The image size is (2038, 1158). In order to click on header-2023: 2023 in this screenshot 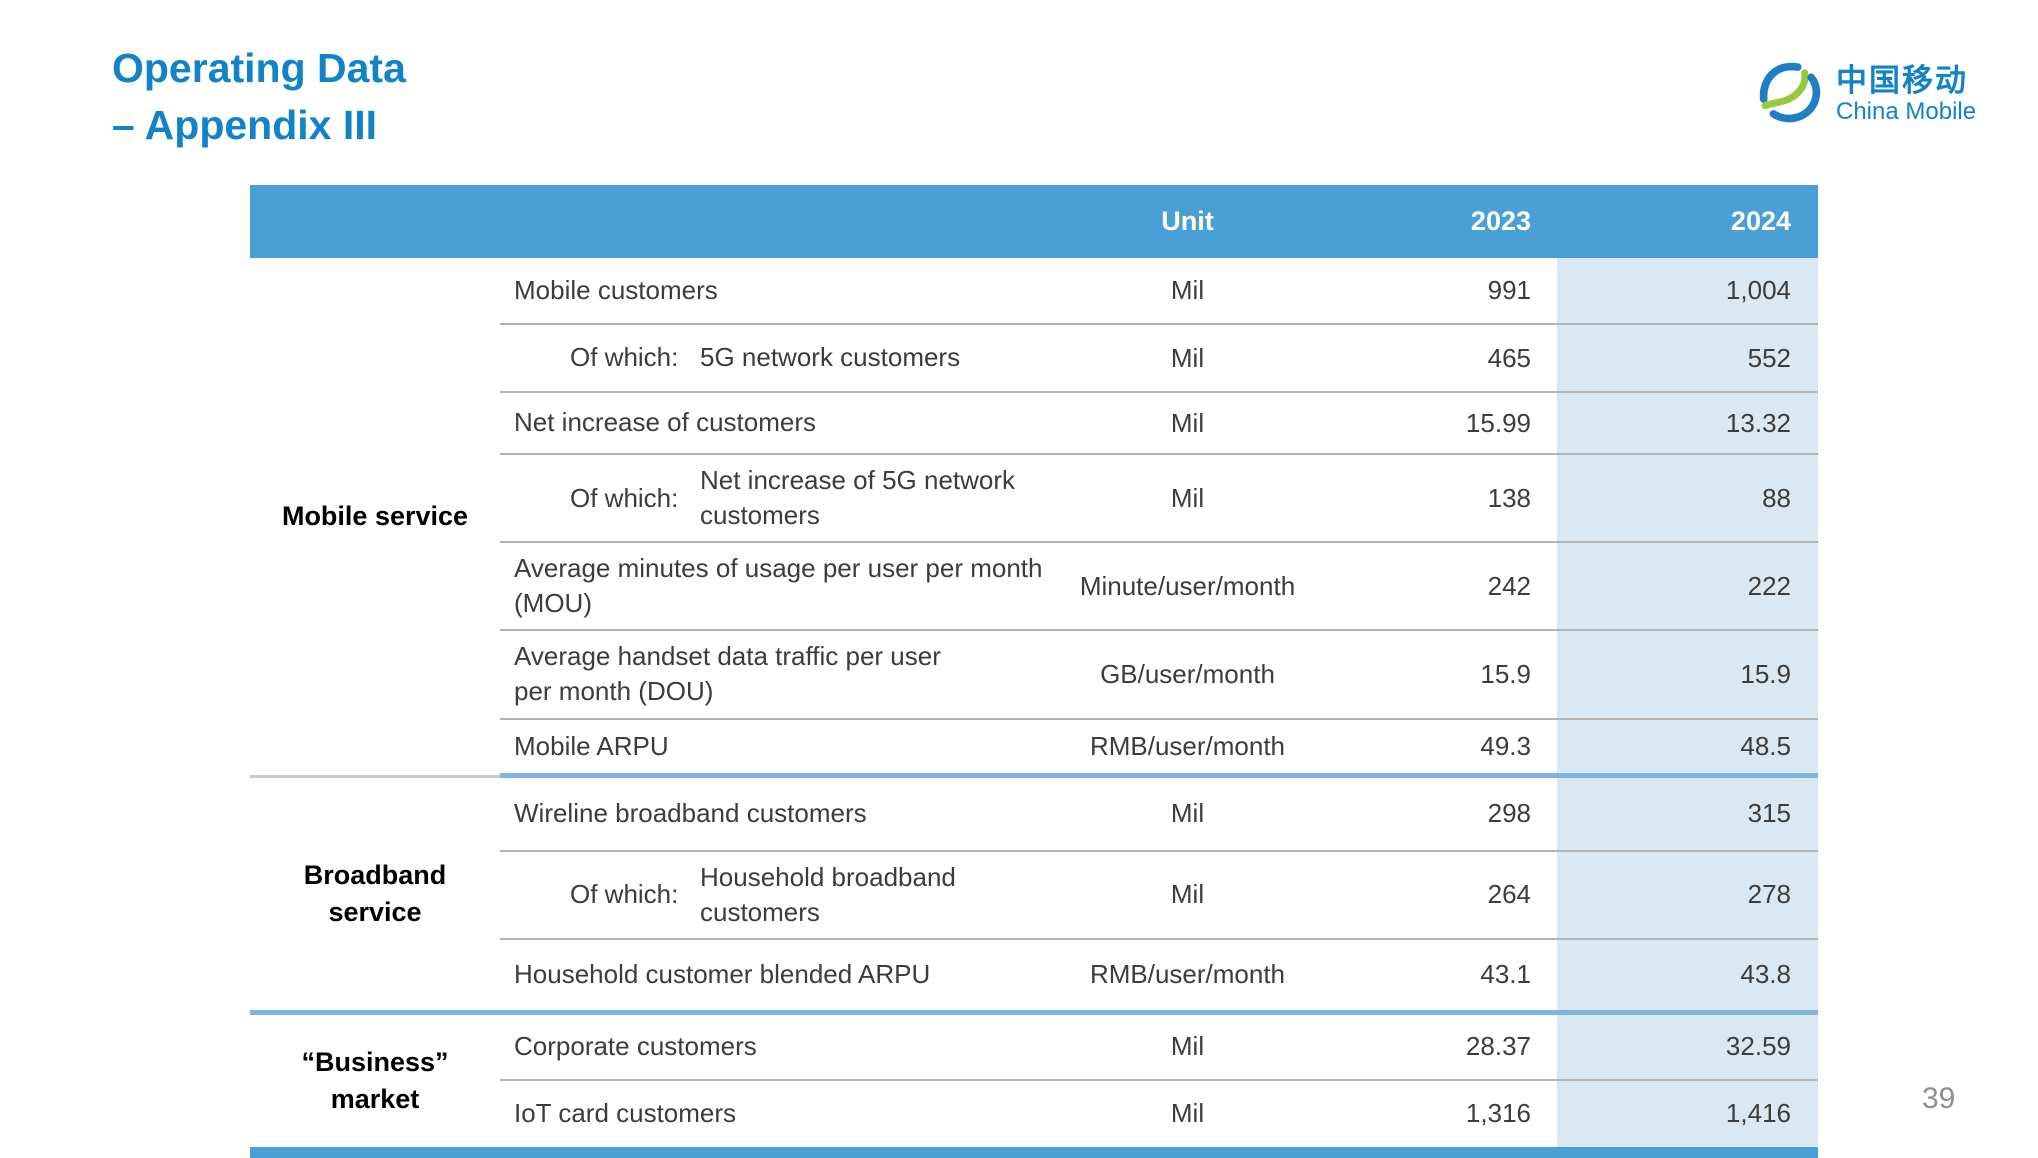, I will do `click(1500, 221)`.